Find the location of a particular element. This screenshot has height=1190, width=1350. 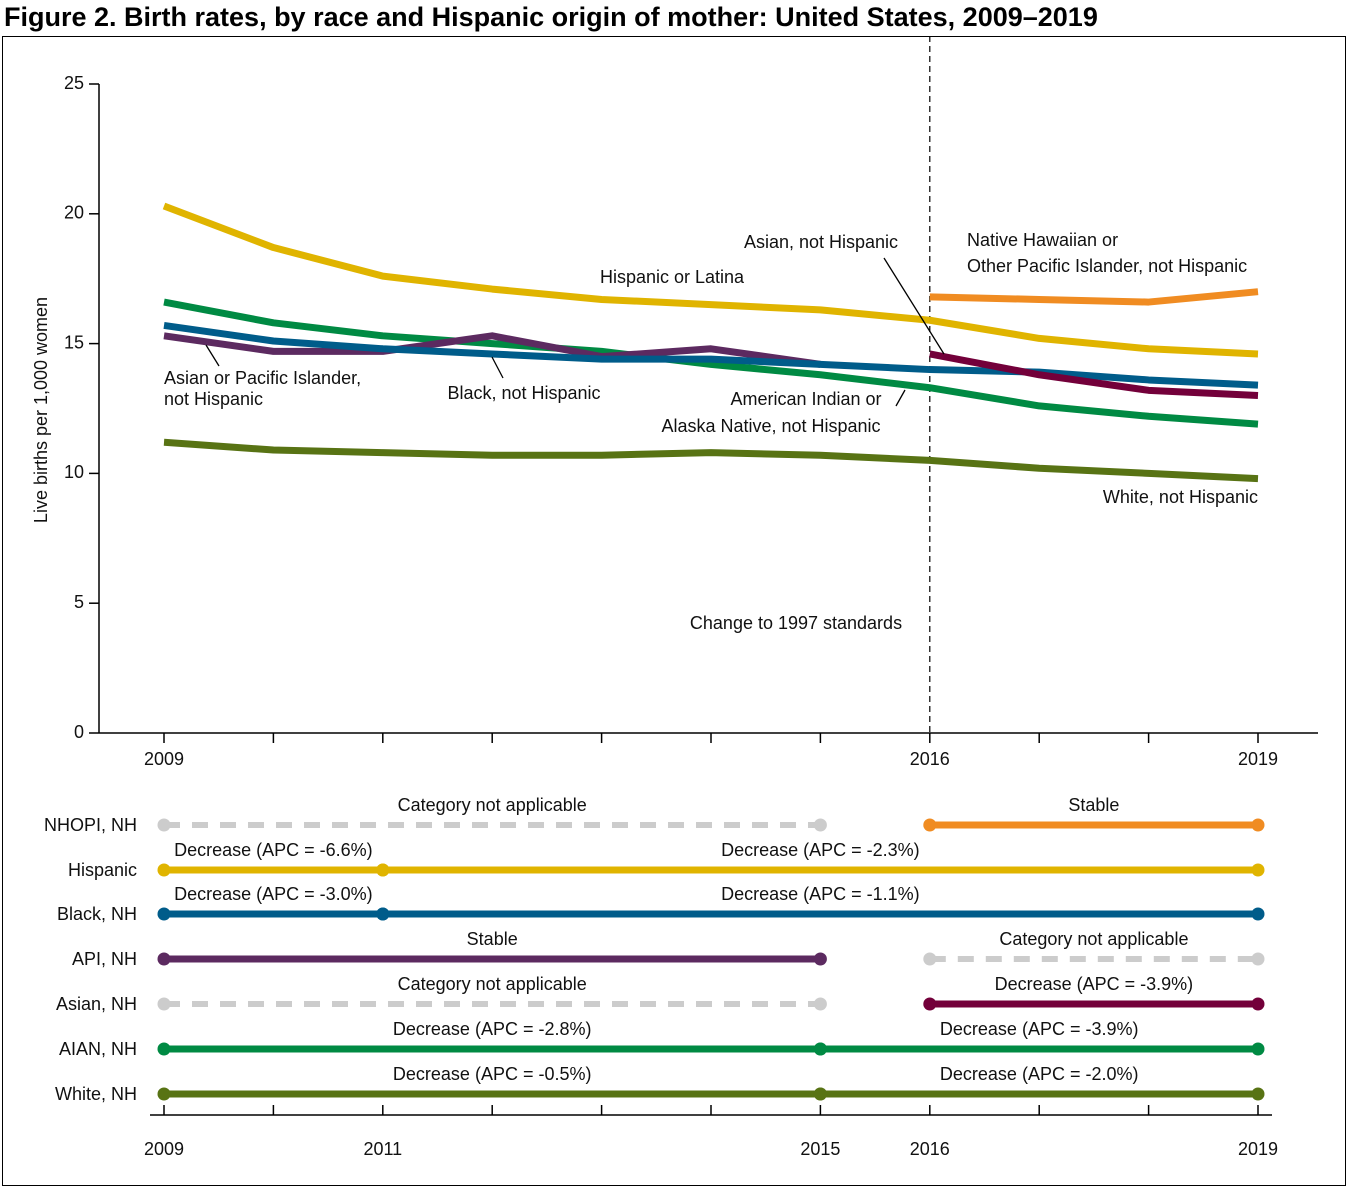

trend-x-tick-label: 2016 is located at coordinates (930, 1149).